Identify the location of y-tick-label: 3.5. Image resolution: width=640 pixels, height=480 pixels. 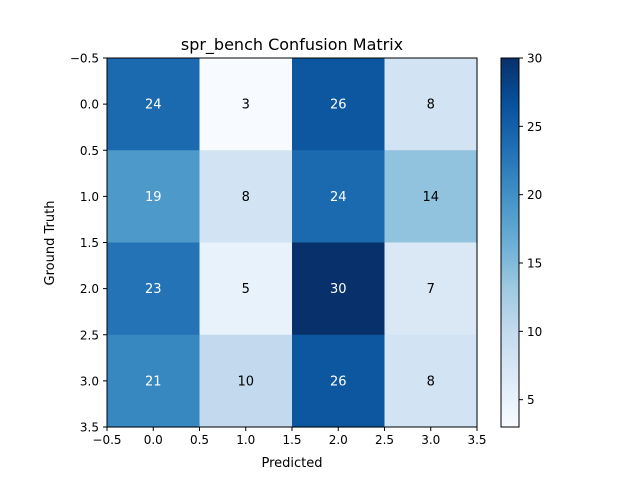
(89, 428).